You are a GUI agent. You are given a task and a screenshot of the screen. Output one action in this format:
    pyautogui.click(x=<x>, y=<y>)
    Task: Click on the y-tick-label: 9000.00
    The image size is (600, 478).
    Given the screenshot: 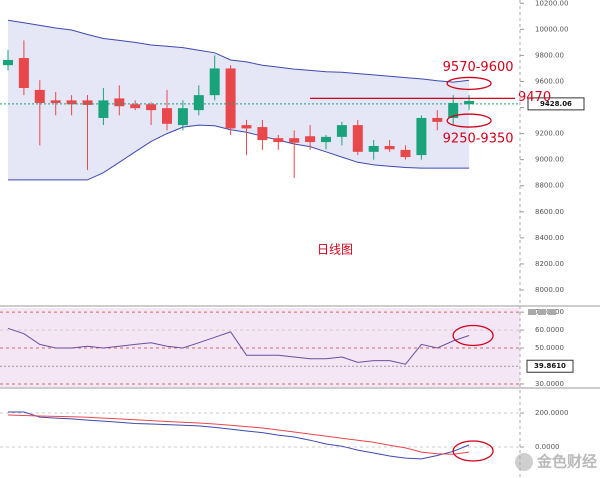 What is the action you would take?
    pyautogui.click(x=549, y=160)
    